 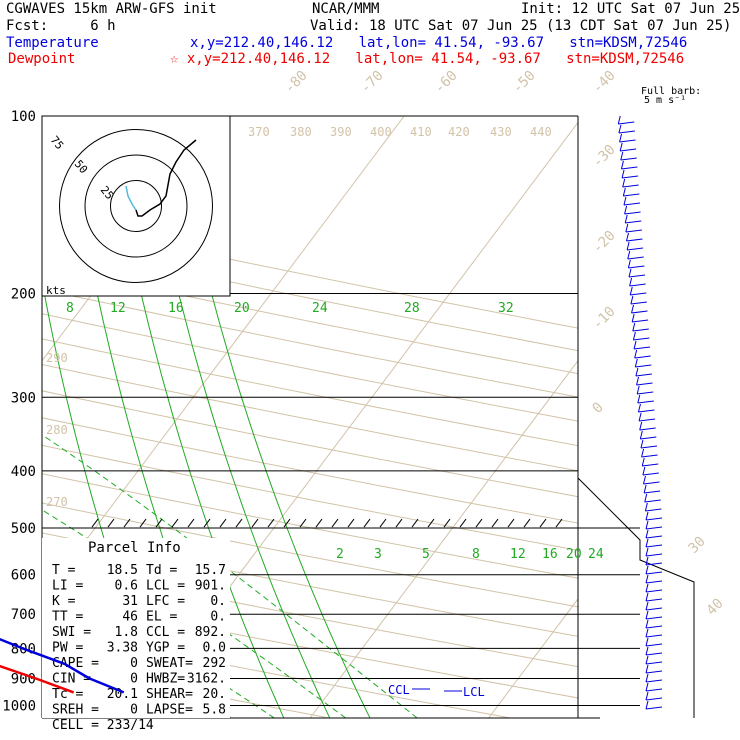 What do you see at coordinates (524, 82) in the screenshot?
I see `isotherm-label: -50` at bounding box center [524, 82].